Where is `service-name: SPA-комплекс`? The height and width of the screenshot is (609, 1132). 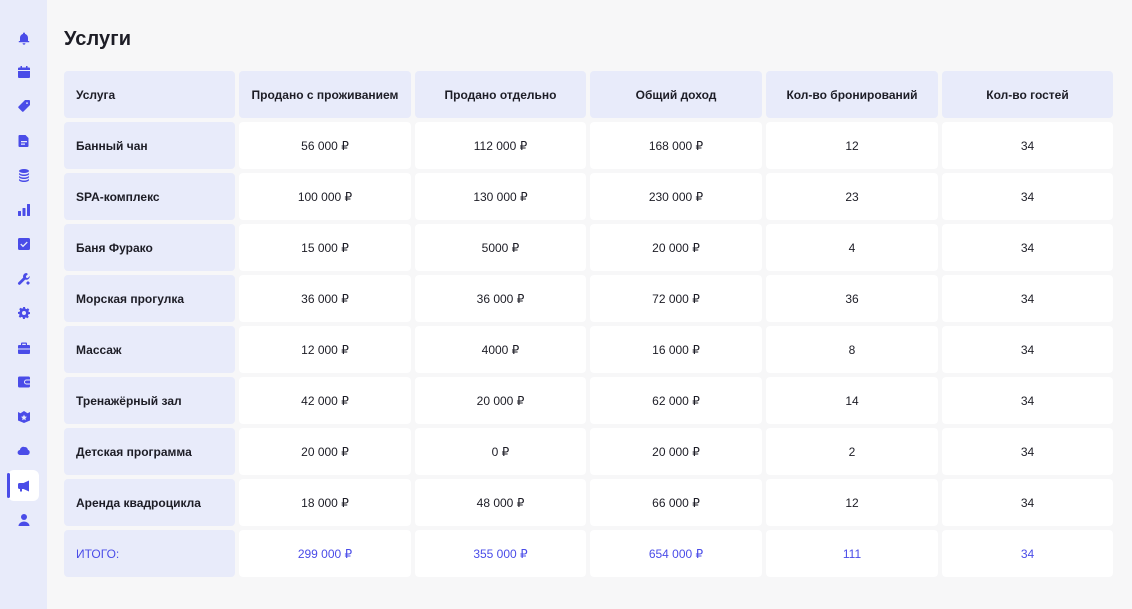 service-name: SPA-комплекс is located at coordinates (149, 196).